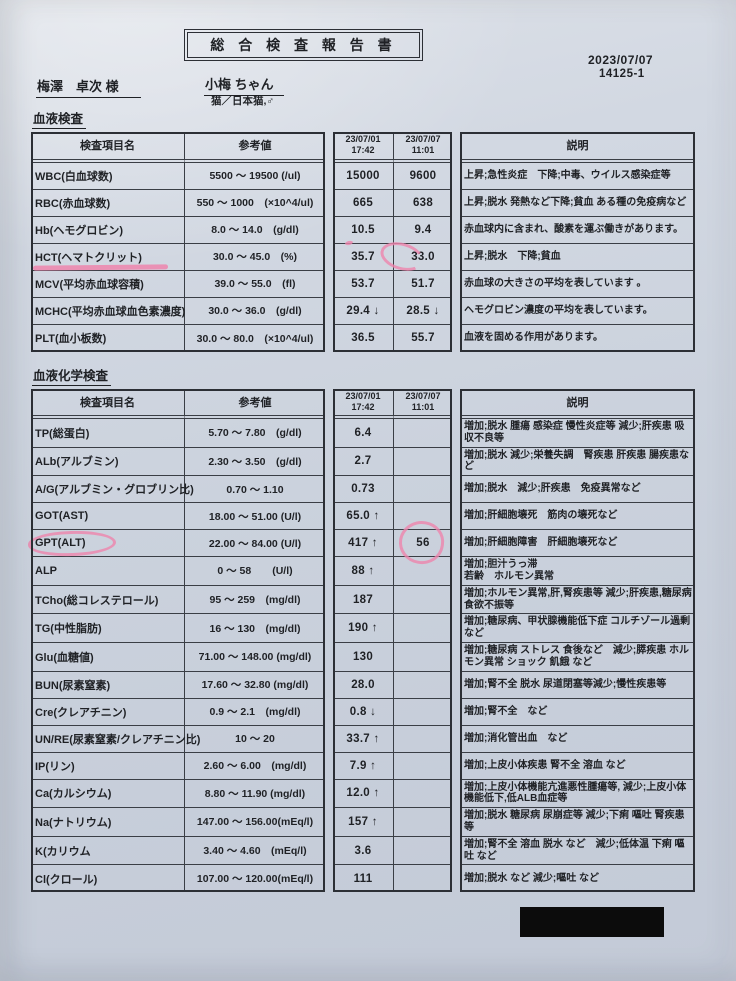 The image size is (736, 981). Describe the element at coordinates (108, 628) in the screenshot. I see `test-item-name: TG(中性脂肪)` at that location.